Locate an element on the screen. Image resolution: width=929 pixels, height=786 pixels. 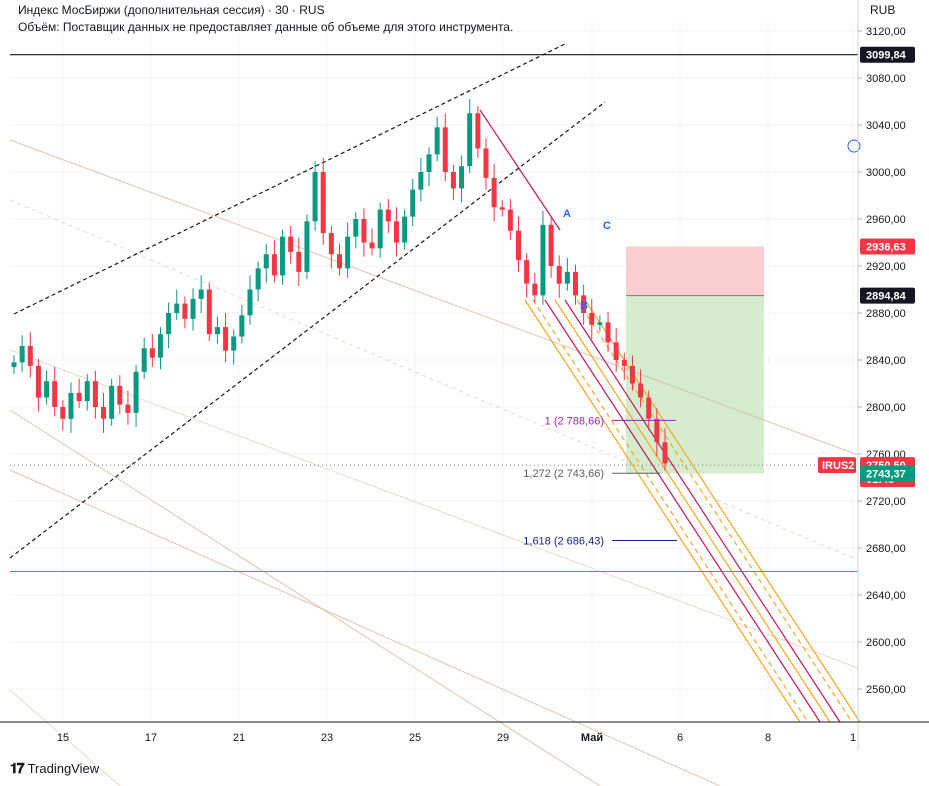
stop-loss-zone is located at coordinates (695, 271).